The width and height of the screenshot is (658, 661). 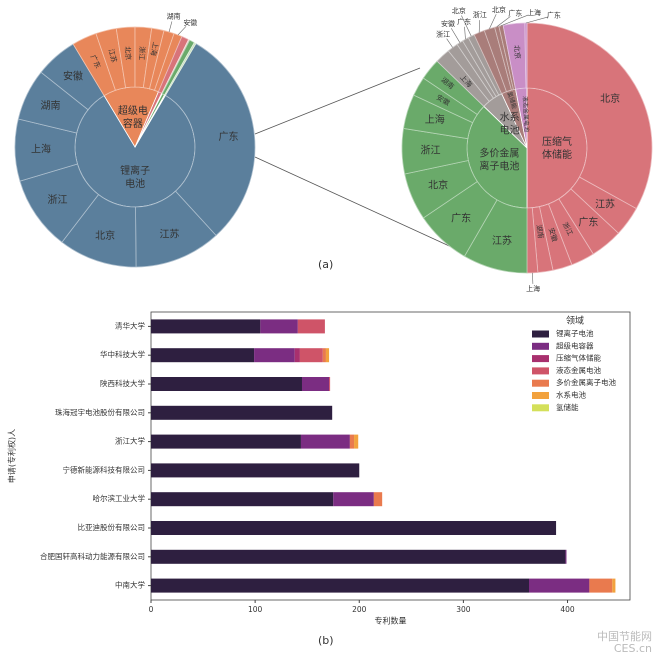 What do you see at coordinates (155, 48) in the screenshot?
I see `left-sunburst-label-1-4: 上海` at bounding box center [155, 48].